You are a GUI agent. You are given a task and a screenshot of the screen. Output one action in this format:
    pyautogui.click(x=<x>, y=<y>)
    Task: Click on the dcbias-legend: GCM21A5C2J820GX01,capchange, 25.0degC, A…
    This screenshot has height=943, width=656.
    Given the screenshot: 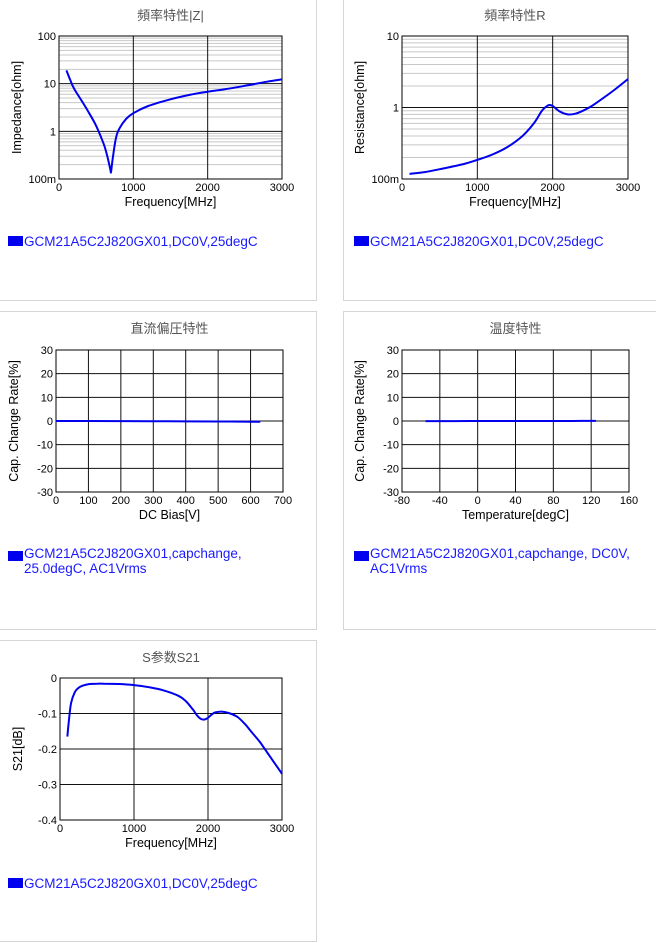 What is the action you would take?
    pyautogui.click(x=125, y=561)
    